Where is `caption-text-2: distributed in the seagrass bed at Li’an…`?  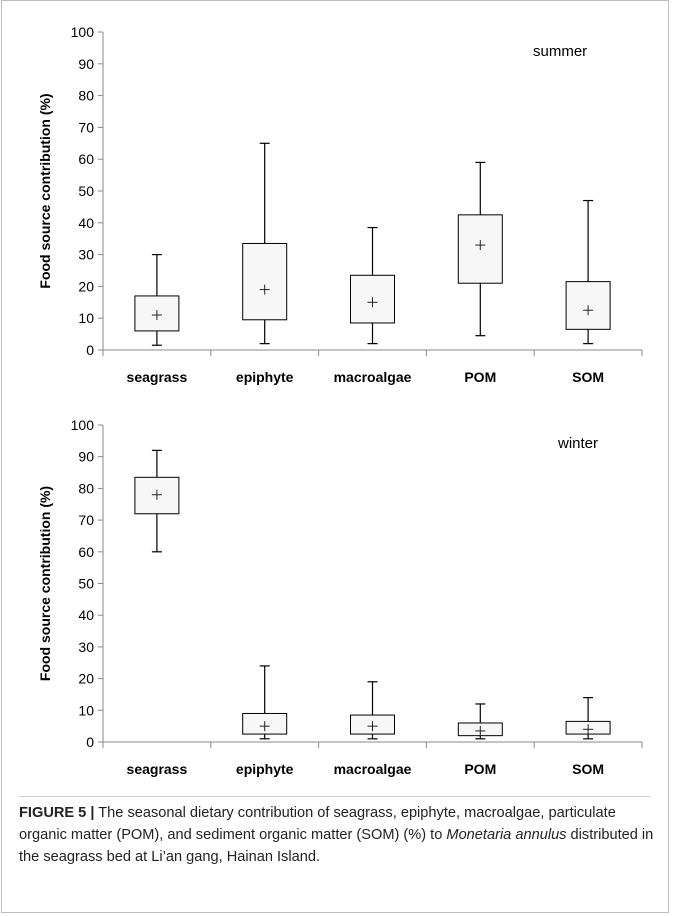
caption-text-2: distributed in the seagrass bed at Li’an… is located at coordinates (336, 846).